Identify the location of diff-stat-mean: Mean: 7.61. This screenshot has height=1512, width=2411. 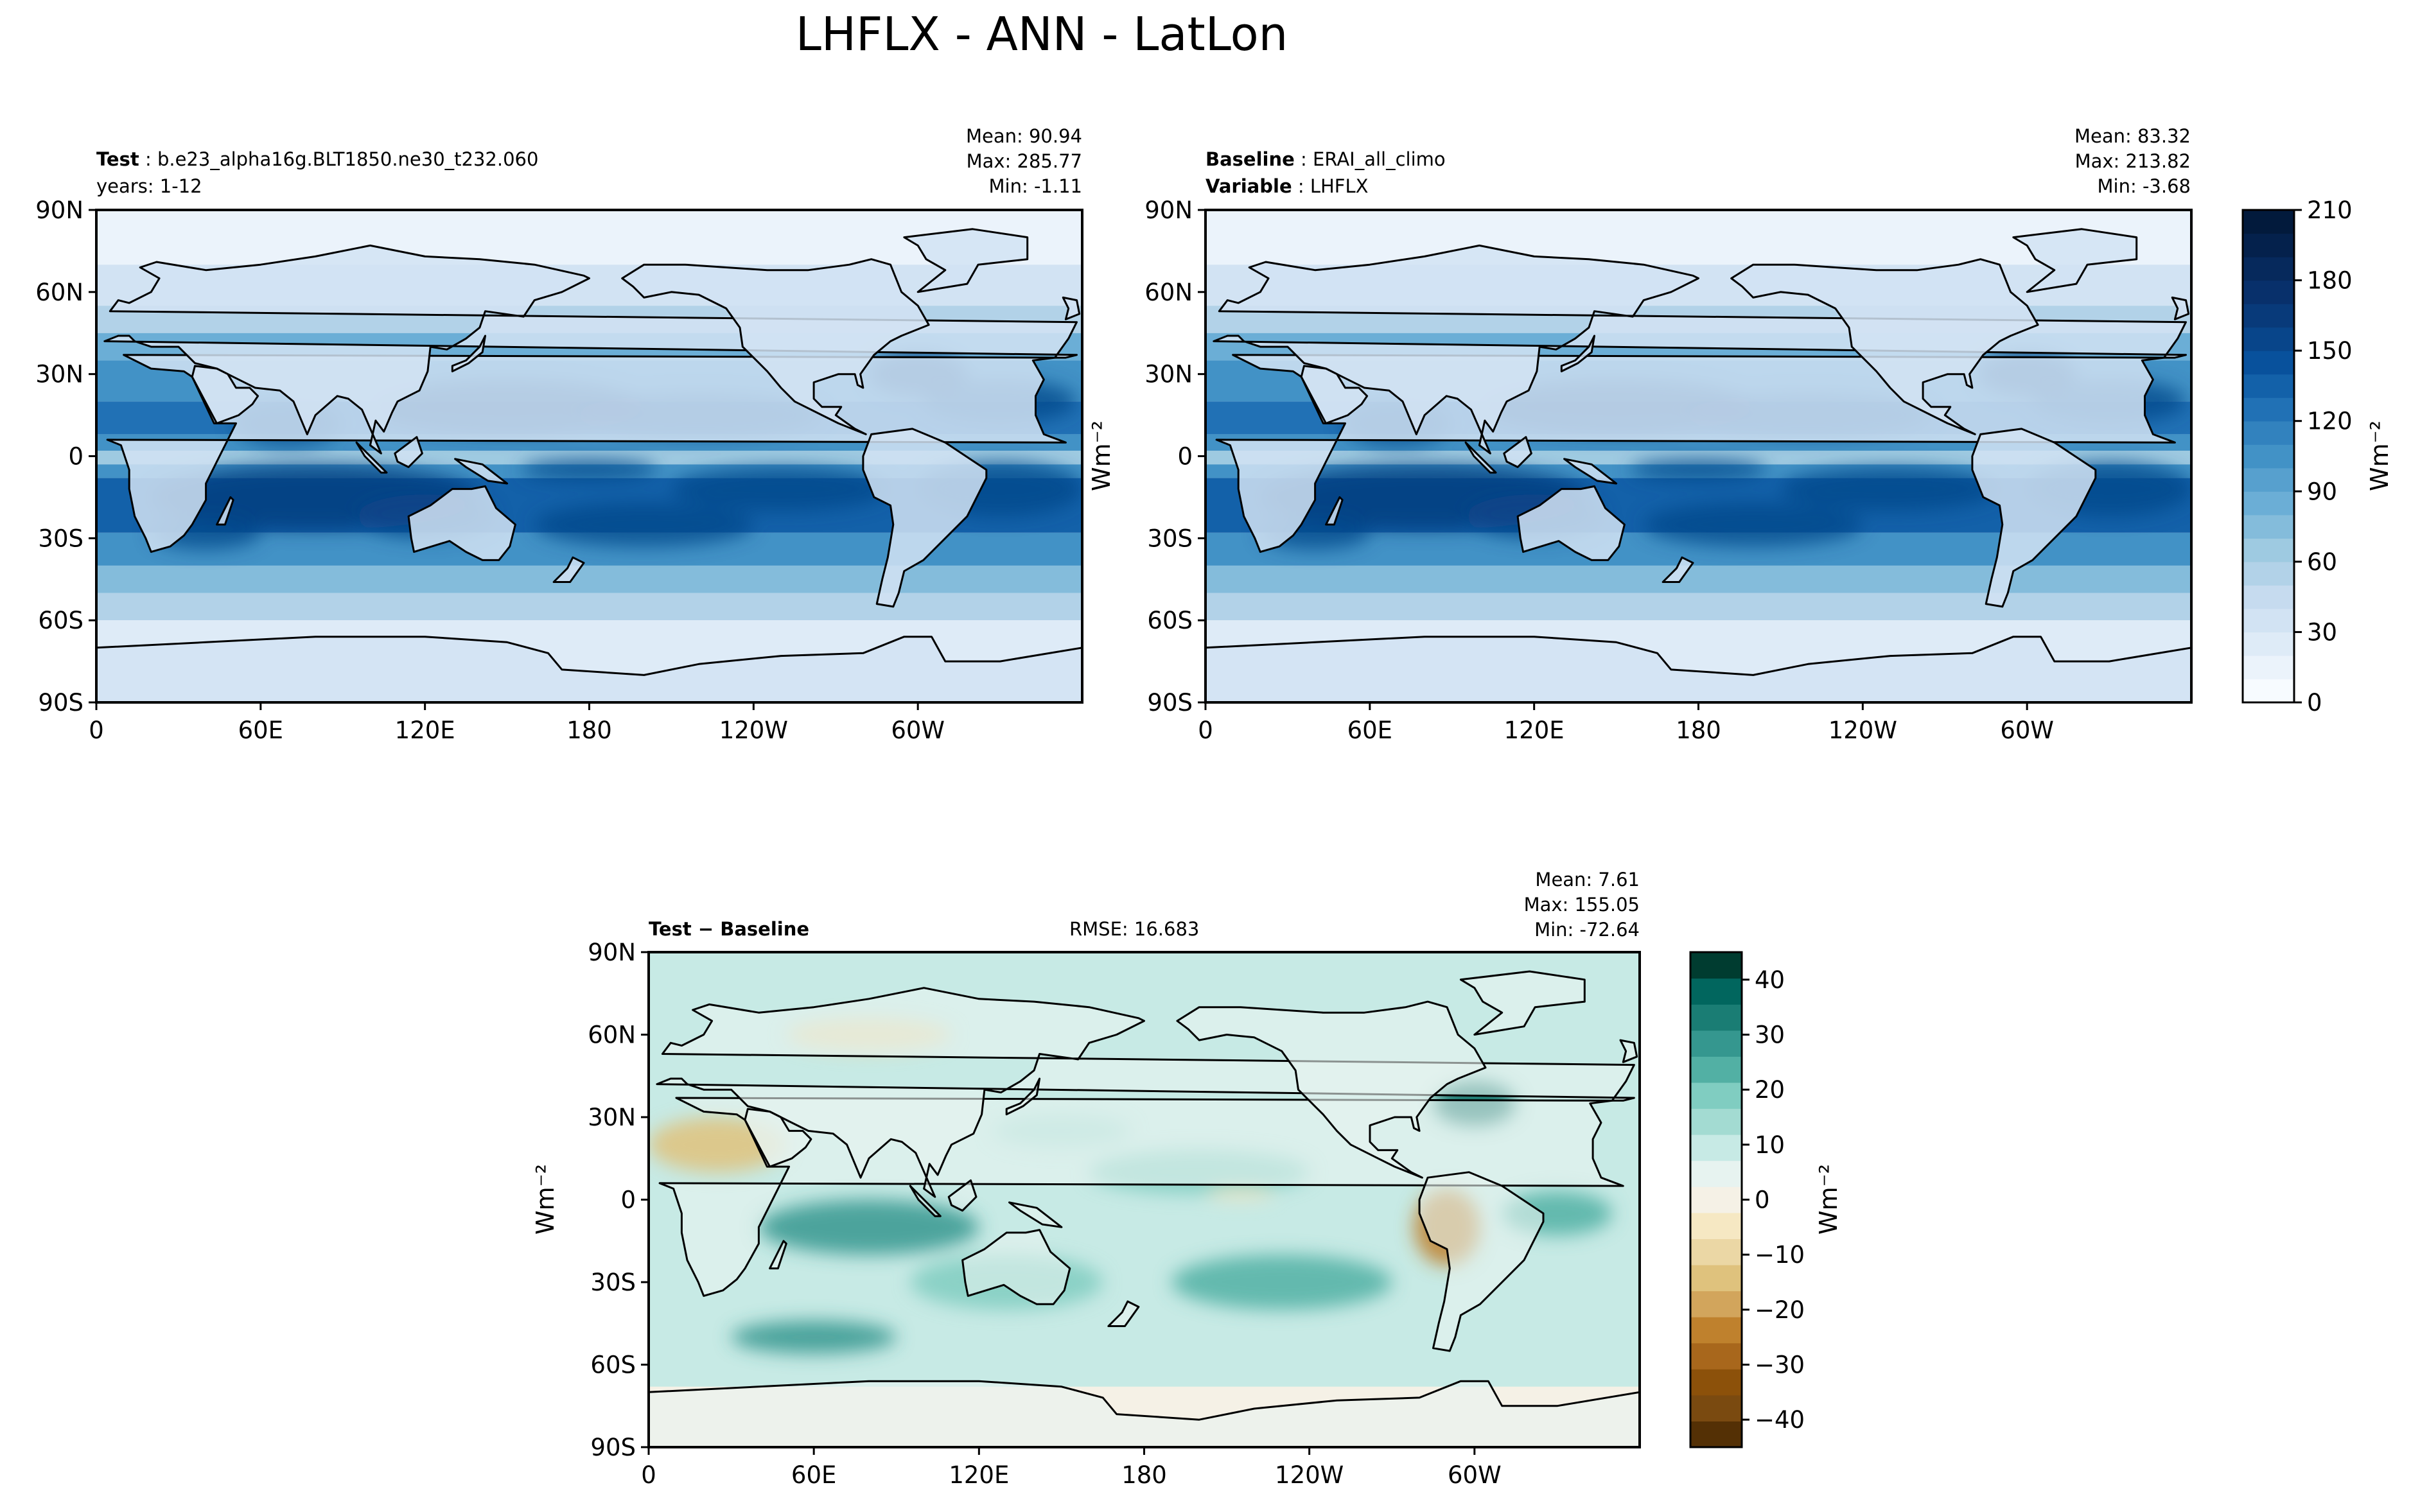
(1588, 880).